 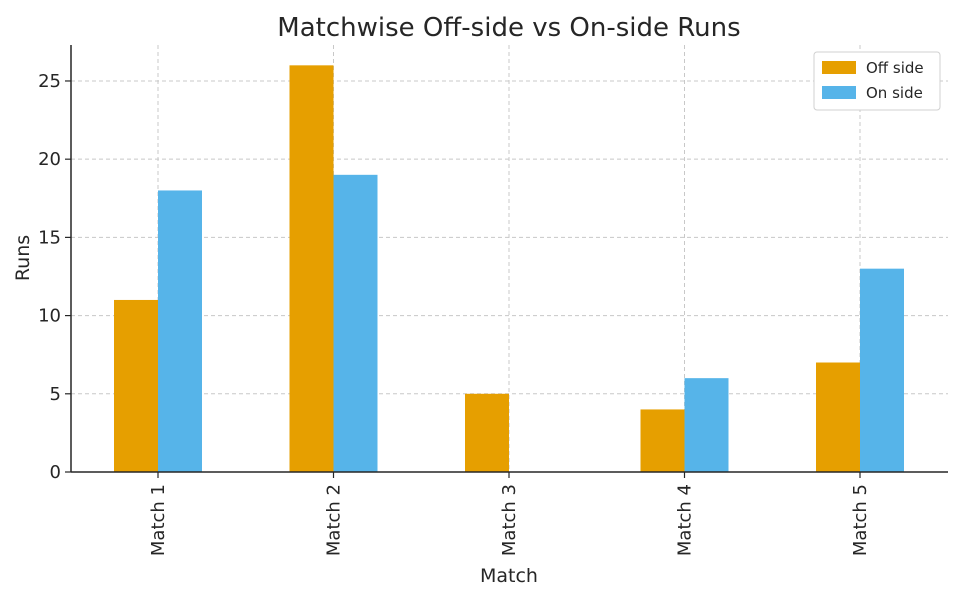 I want to click on y-tick-label: 20, so click(x=49, y=159).